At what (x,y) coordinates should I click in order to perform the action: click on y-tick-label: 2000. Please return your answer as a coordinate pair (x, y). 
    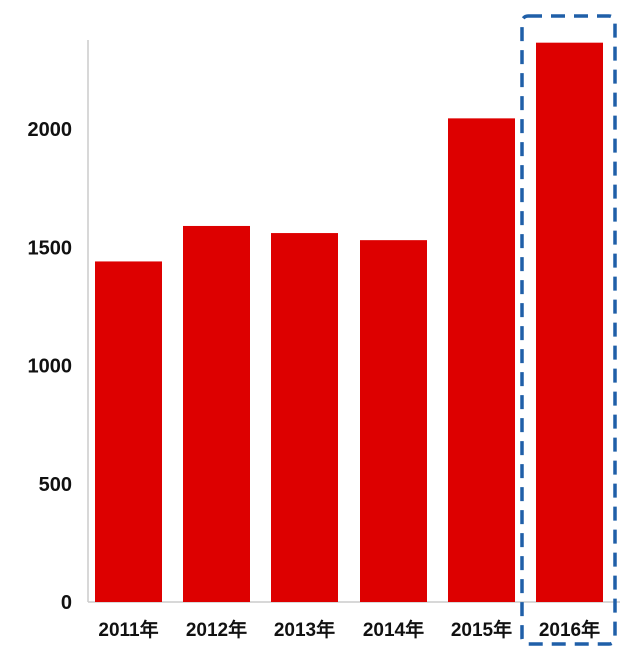
    Looking at the image, I should click on (50, 130).